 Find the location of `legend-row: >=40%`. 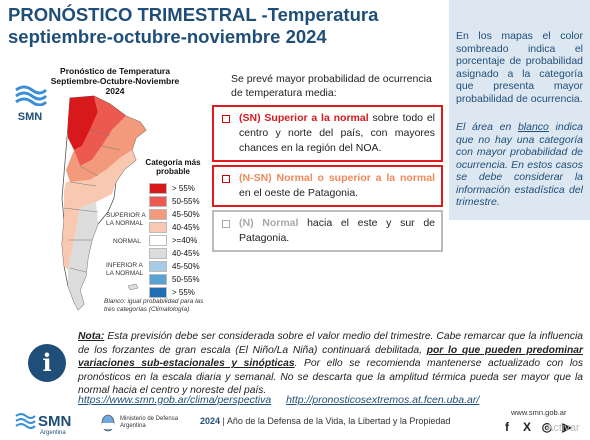

legend-row: >=40% is located at coordinates (174, 240).